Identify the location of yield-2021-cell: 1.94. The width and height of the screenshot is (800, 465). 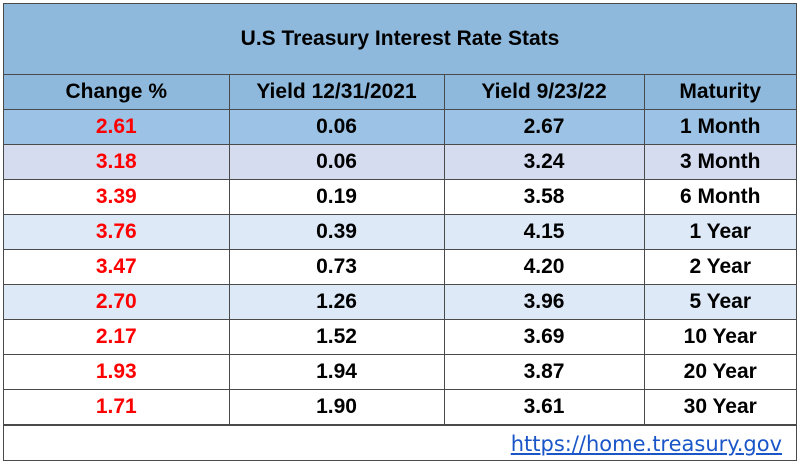
(336, 372).